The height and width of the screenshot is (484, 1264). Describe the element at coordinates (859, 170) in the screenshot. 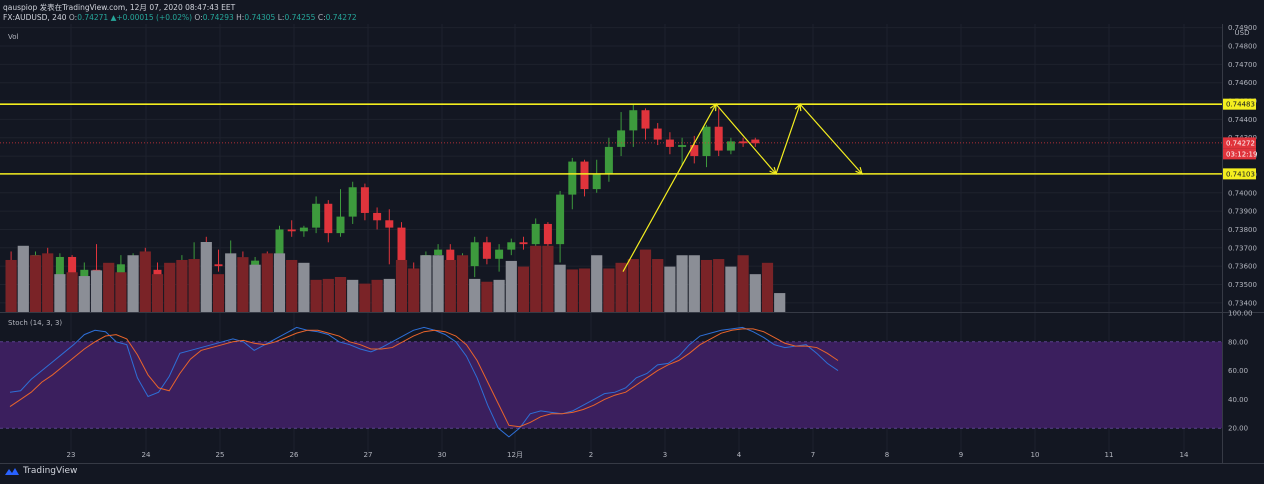

I see `arrow-head-icon` at that location.